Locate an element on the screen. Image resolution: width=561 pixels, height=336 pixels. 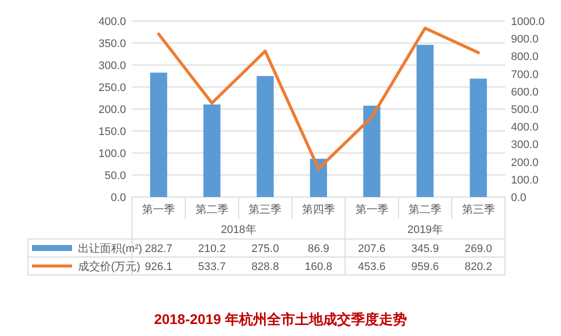
text: 2019年 is located at coordinates (425, 230).